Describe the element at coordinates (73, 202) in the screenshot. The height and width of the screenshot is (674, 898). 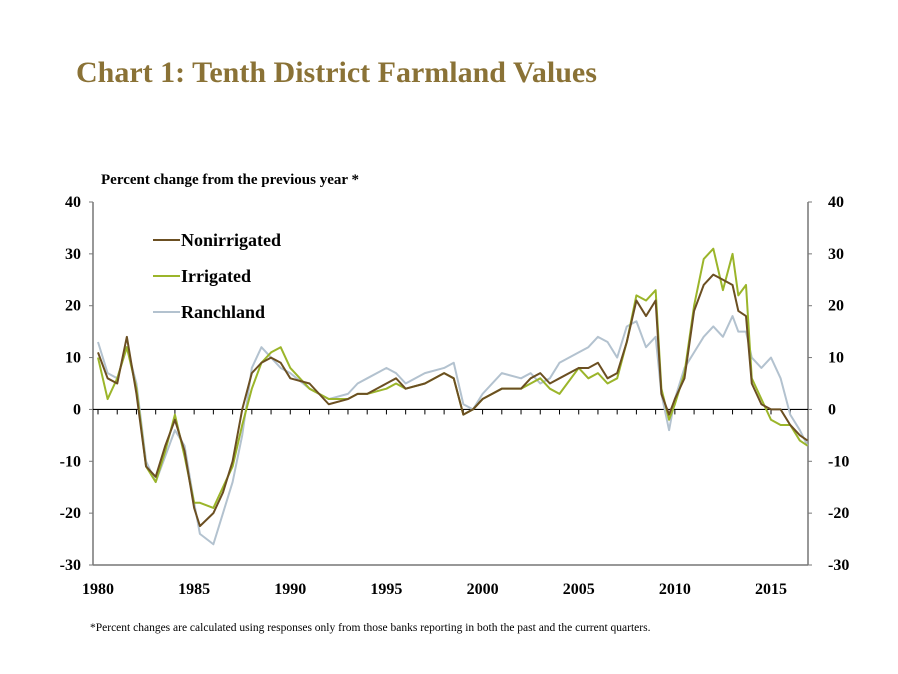
I see `y-tick-label-left: 40` at that location.